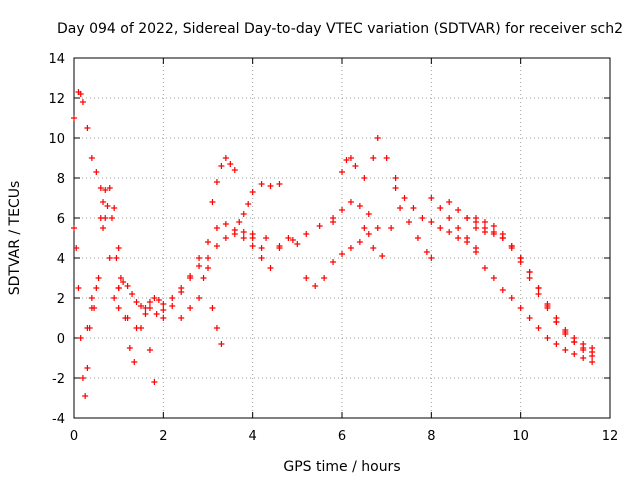  What do you see at coordinates (15, 238) in the screenshot?
I see `y-axis-label: SDTVAR / TECUs` at bounding box center [15, 238].